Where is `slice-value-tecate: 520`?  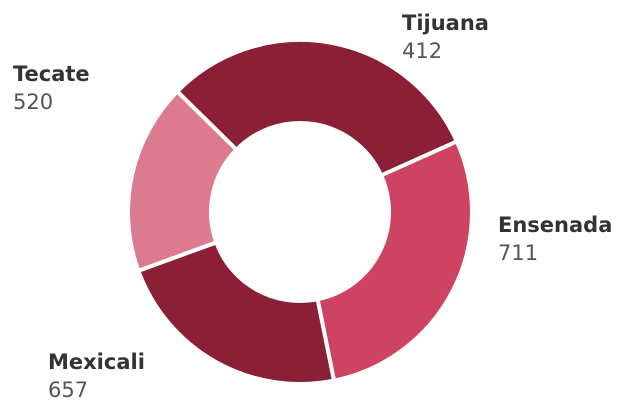 slice-value-tecate: 520 is located at coordinates (33, 102).